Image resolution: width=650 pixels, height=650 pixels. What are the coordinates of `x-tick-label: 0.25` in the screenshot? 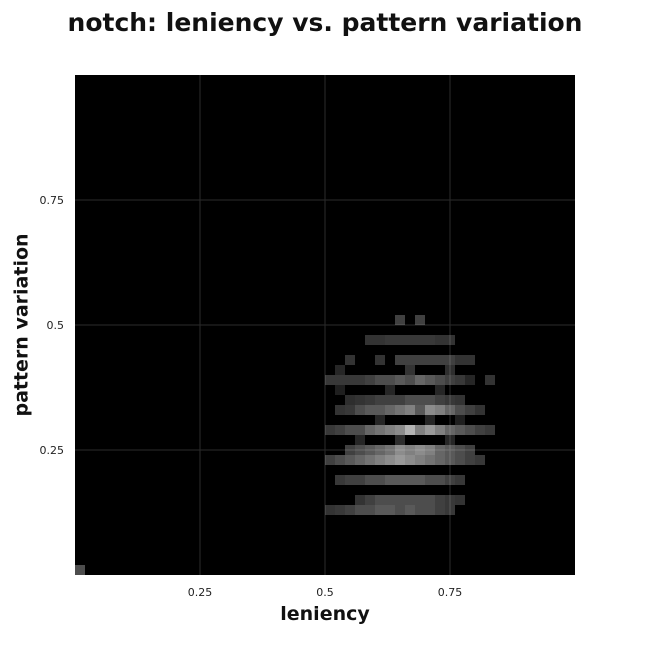 It's located at (200, 592).